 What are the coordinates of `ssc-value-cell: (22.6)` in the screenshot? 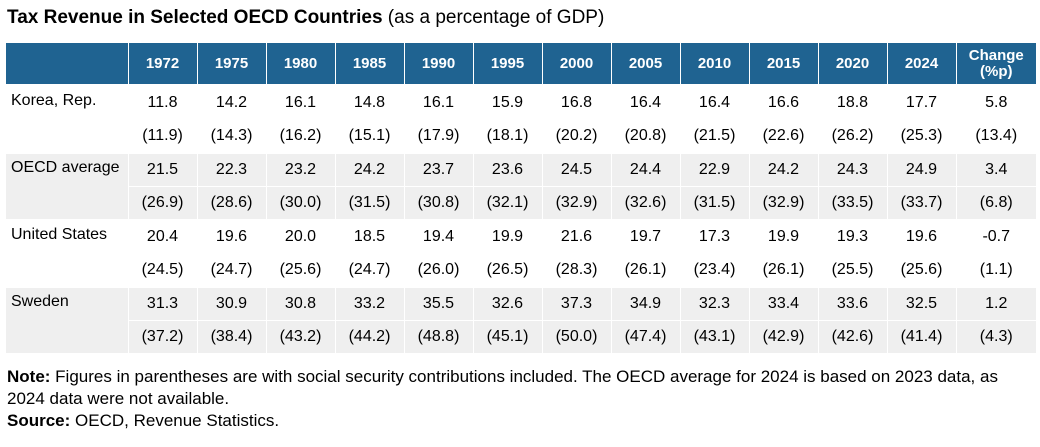 It's located at (784, 136).